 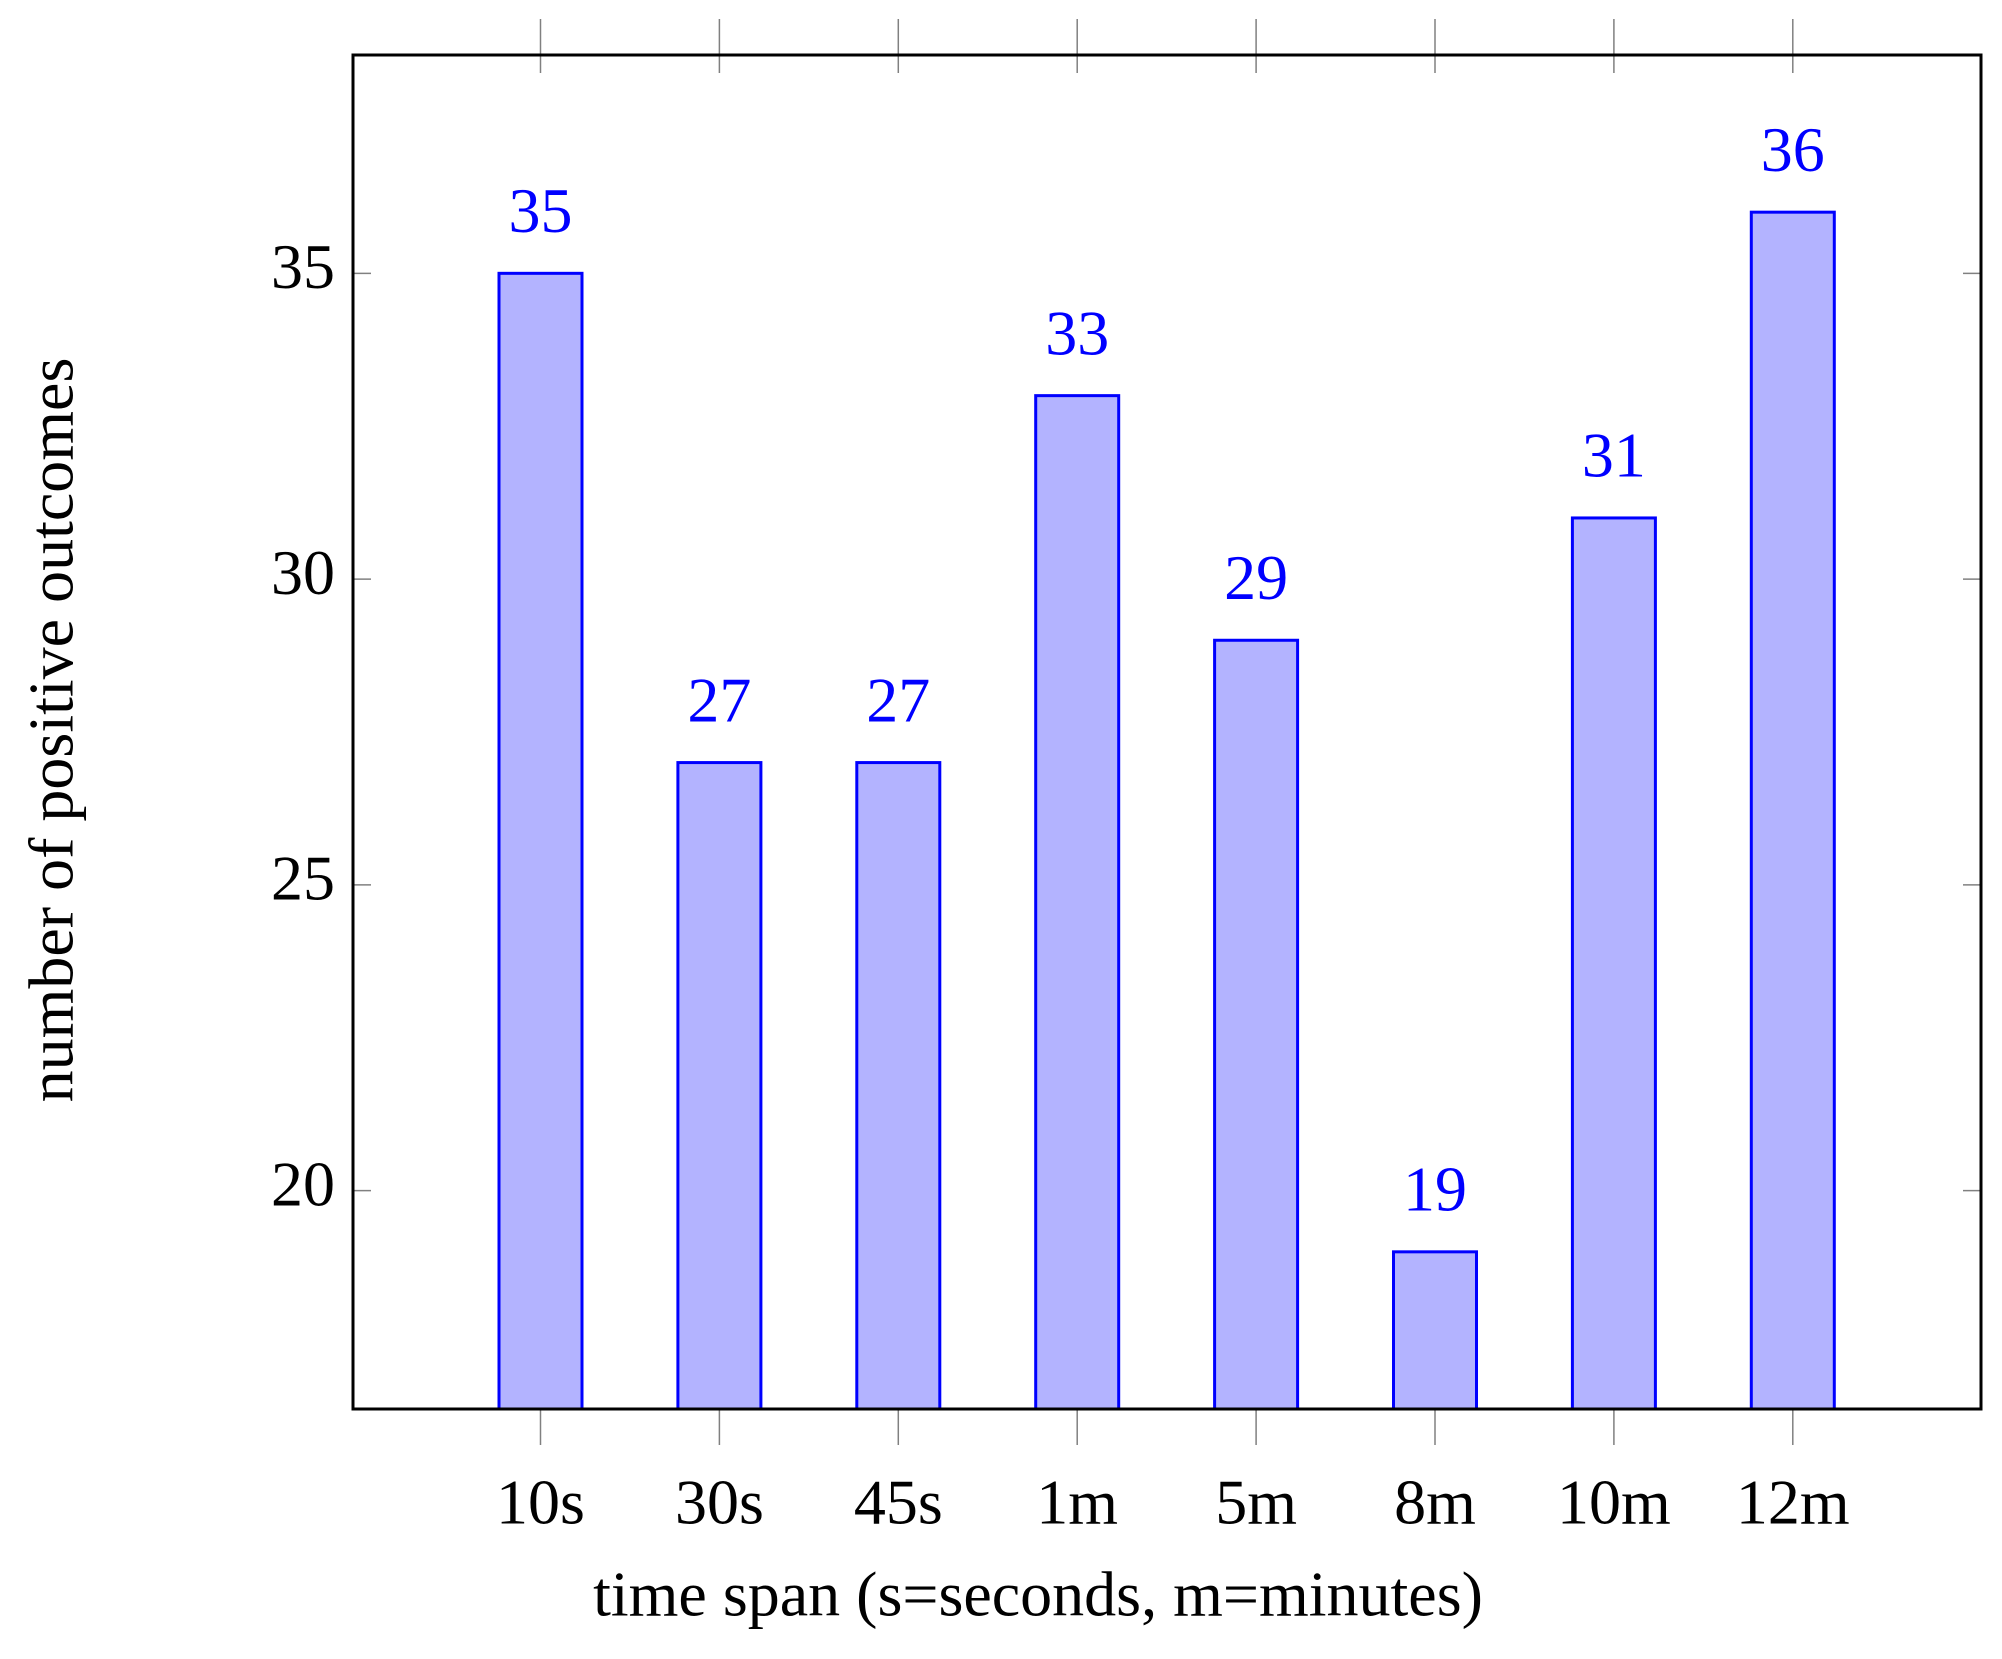 What do you see at coordinates (1077, 1502) in the screenshot?
I see `x-tick-label: 1m` at bounding box center [1077, 1502].